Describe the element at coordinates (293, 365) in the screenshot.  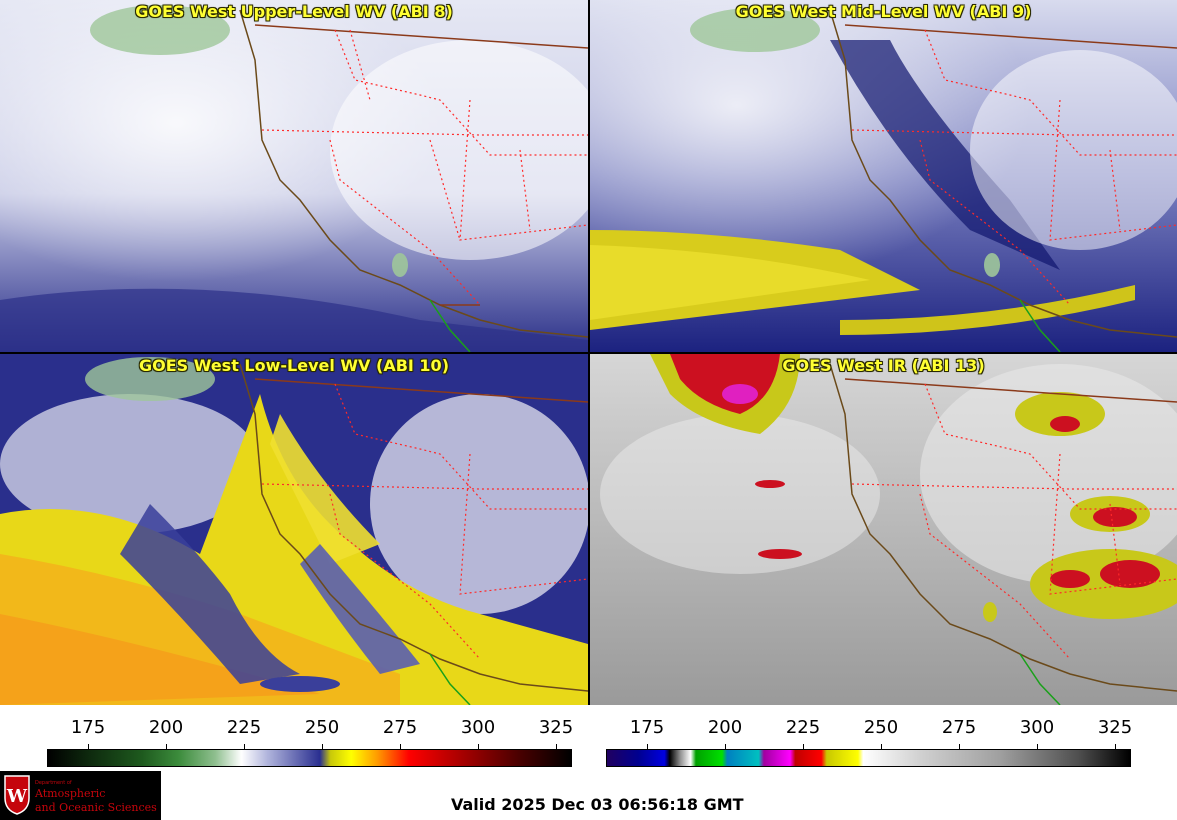
I see `panel-title: GOES West Low-Level WV (ABI 10)` at that location.